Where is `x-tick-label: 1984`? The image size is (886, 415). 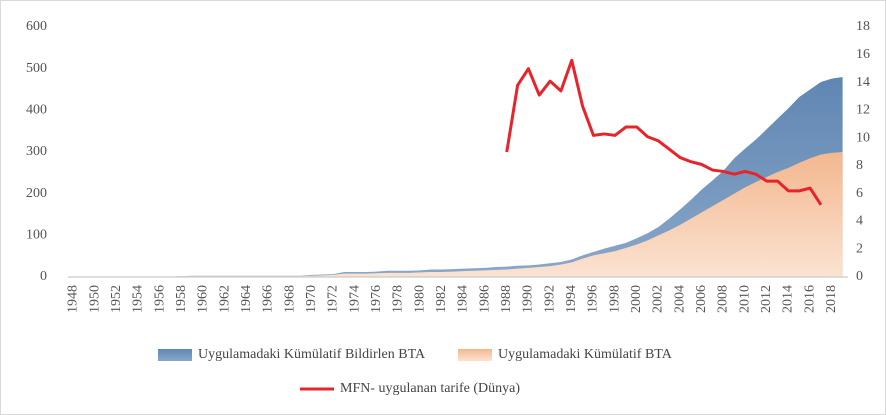
x-tick-label: 1984 is located at coordinates (463, 299).